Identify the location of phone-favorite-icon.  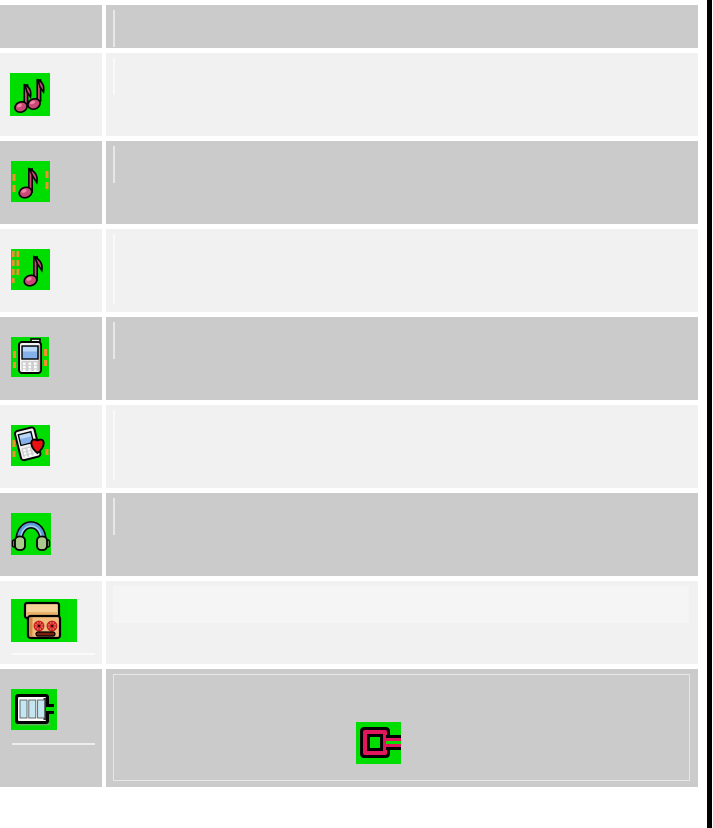
(30, 445).